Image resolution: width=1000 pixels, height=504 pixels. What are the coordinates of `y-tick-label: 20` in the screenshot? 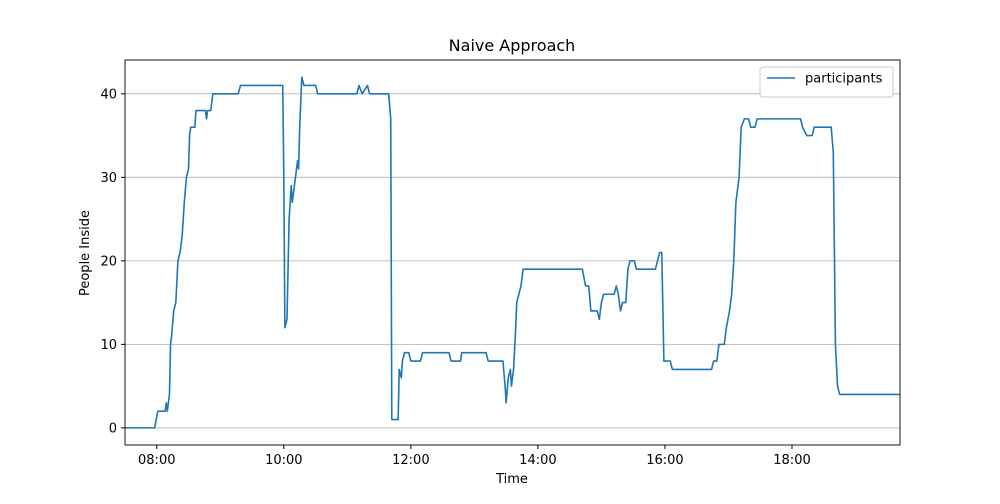 It's located at (108, 261).